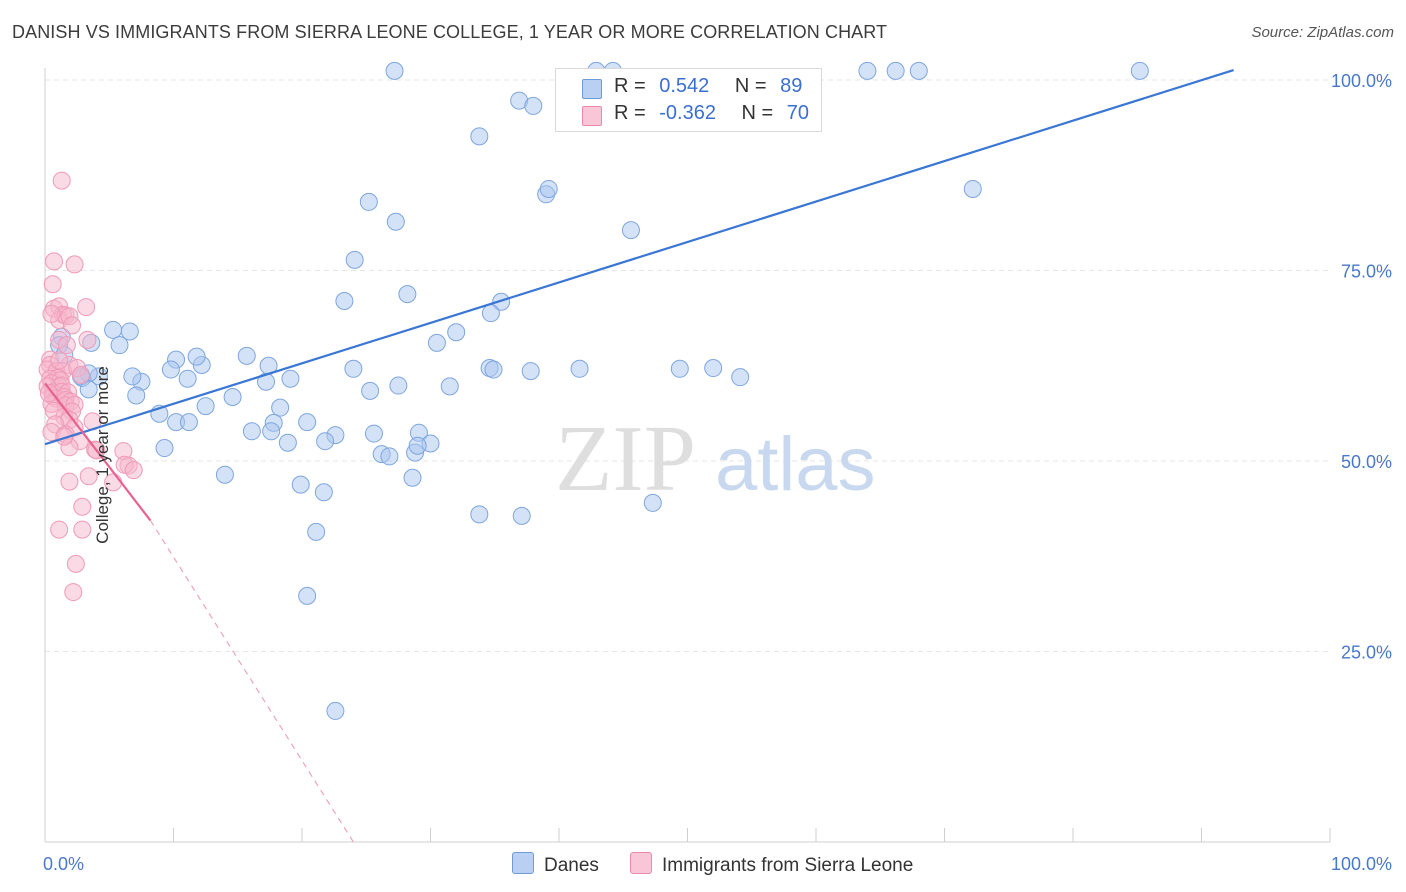 The height and width of the screenshot is (892, 1406). Describe the element at coordinates (795, 464) in the screenshot. I see `watermark-atlas: atlas` at that location.